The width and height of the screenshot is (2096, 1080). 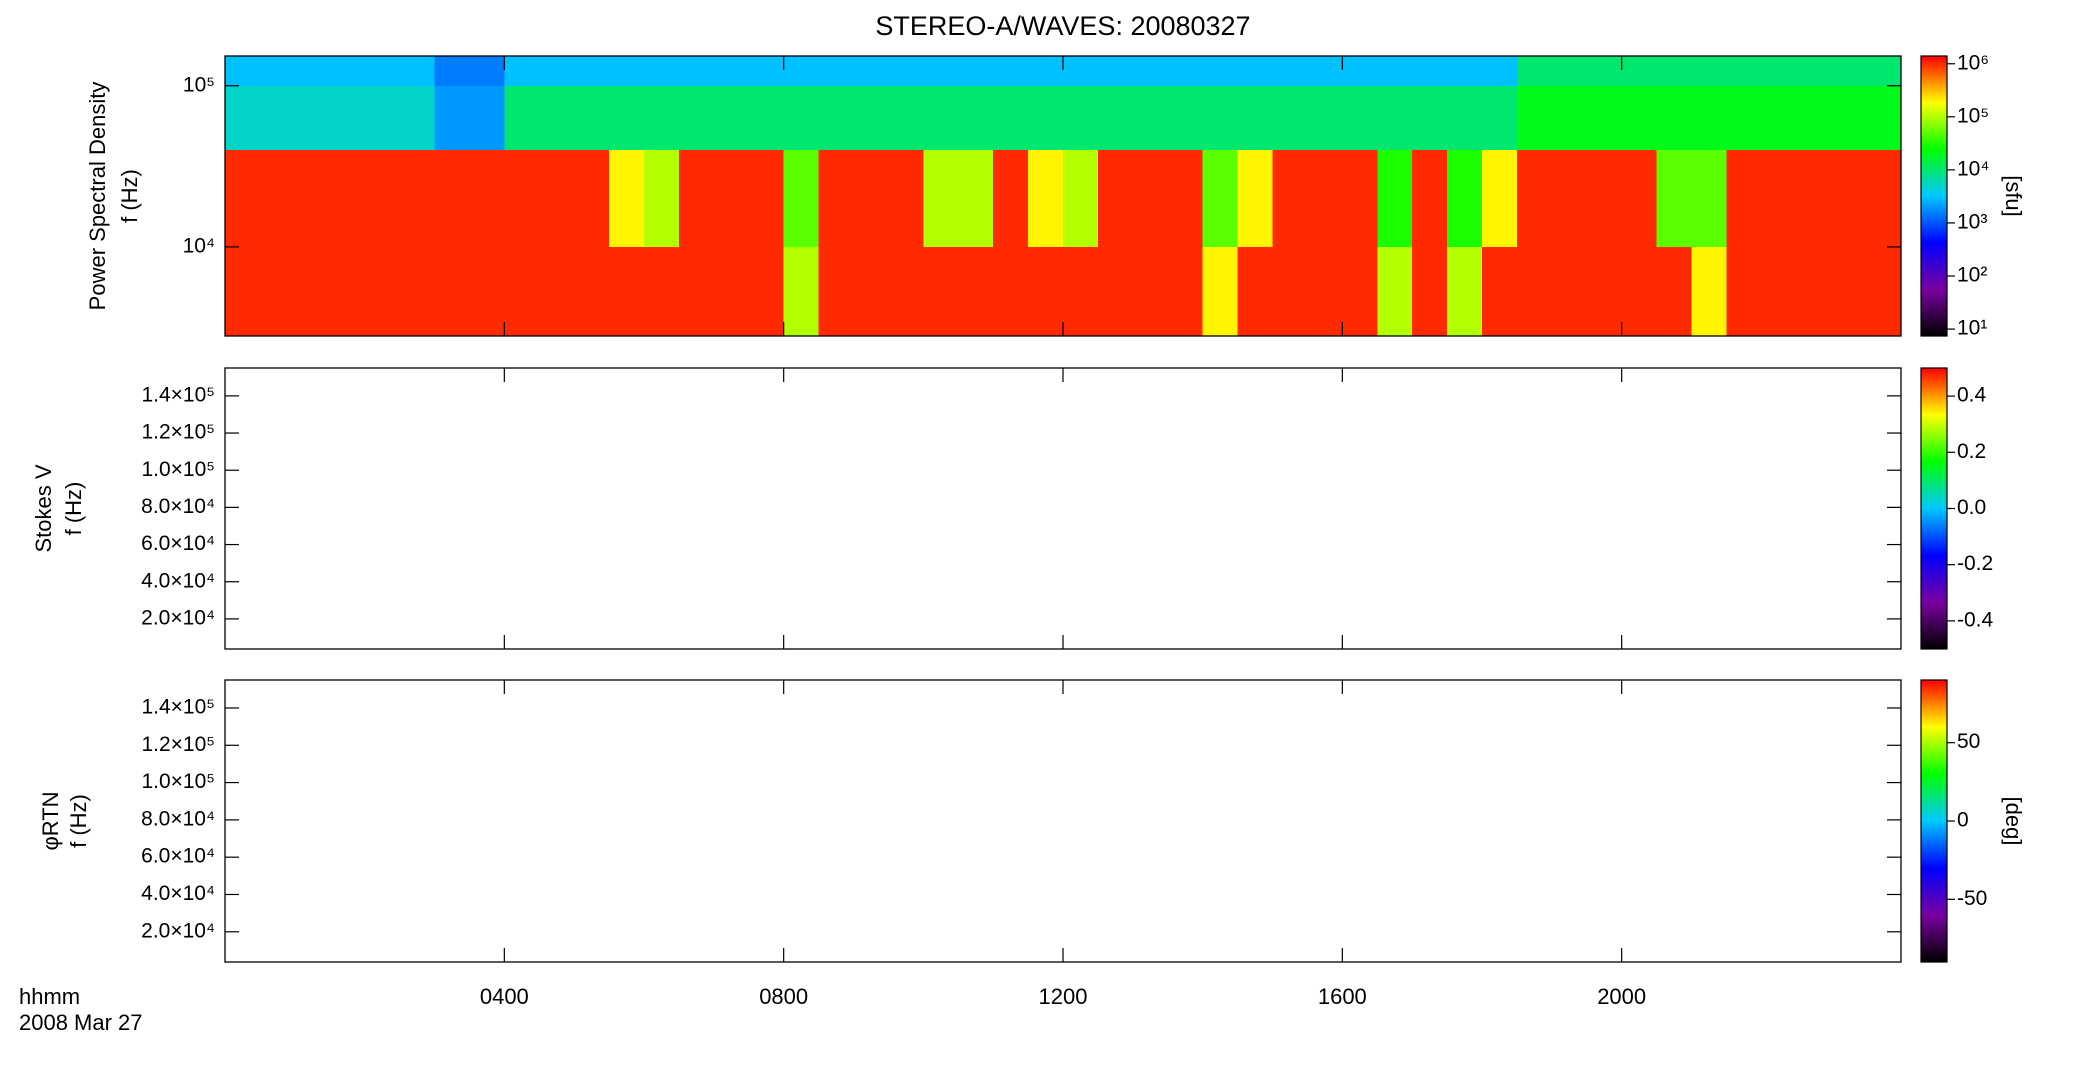 What do you see at coordinates (178, 506) in the screenshot?
I see `y-tick-label: 8.0×10⁴` at bounding box center [178, 506].